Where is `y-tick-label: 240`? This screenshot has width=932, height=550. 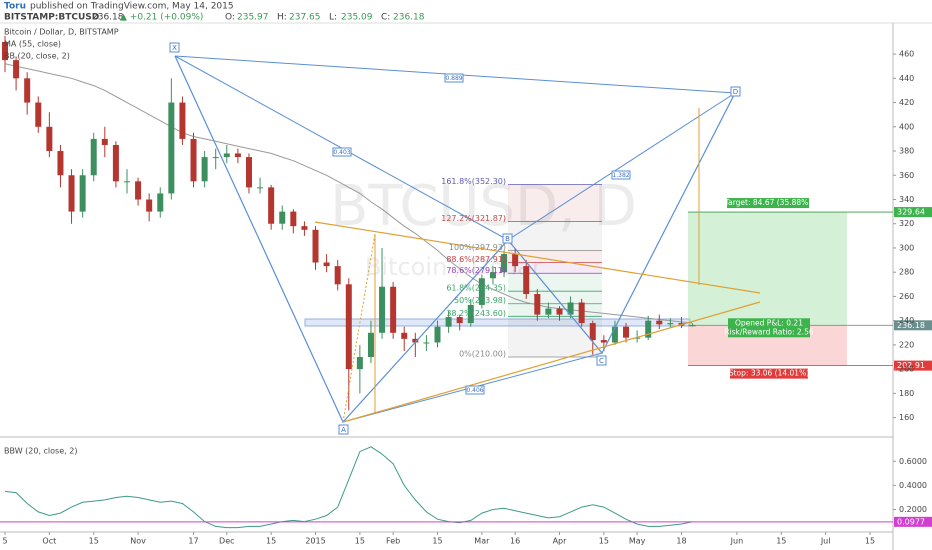 y-tick-label: 240 is located at coordinates (906, 320).